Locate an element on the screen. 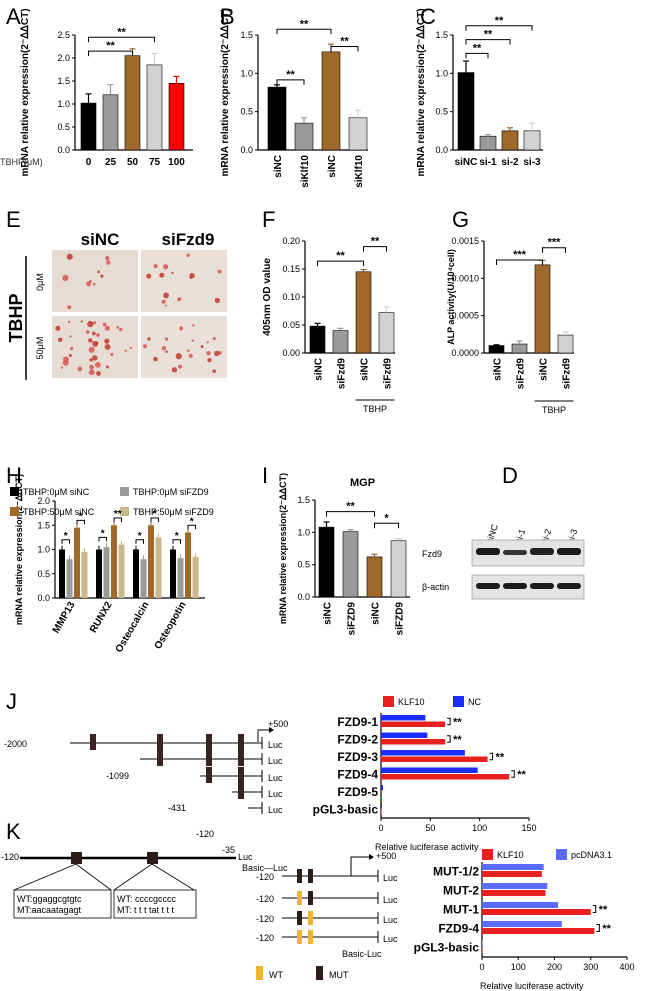 The image size is (645, 991). y-tick-label: 0.0010 is located at coordinates (465, 278).